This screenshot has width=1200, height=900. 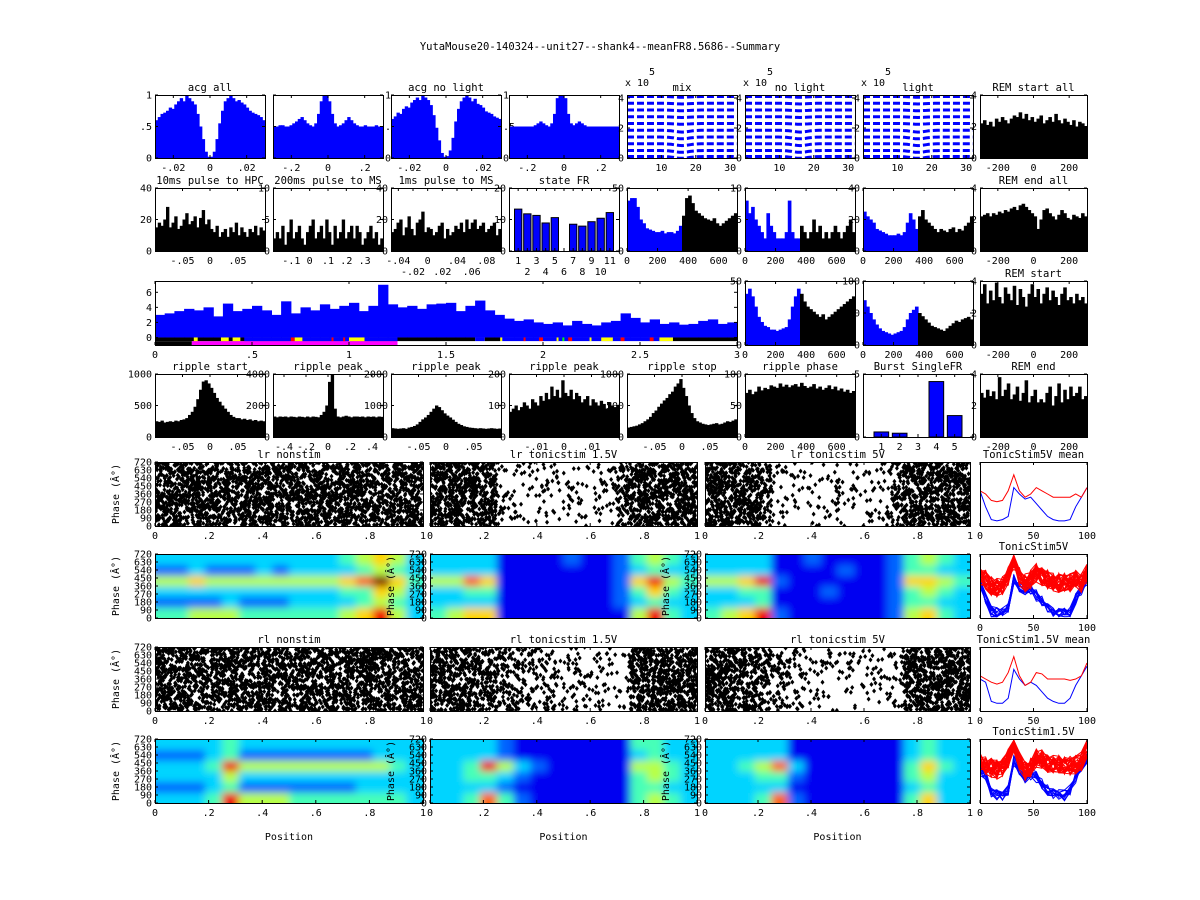 What do you see at coordinates (182, 447) in the screenshot?
I see `x-tick-label: -.05` at bounding box center [182, 447].